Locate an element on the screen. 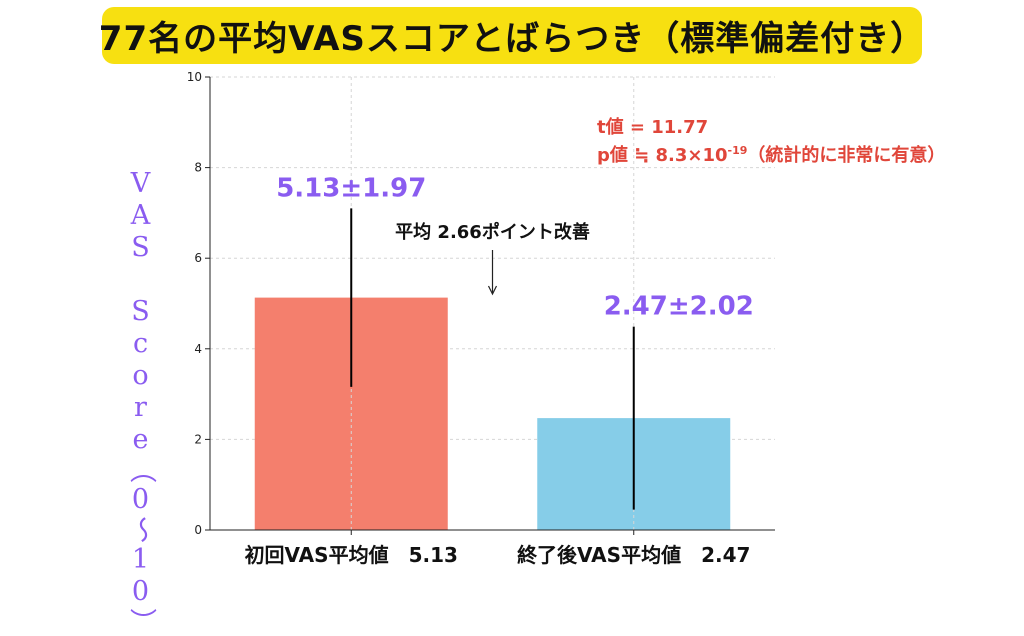 The image size is (1024, 636). p-value-text: p値 ≒ 8.3×10-19（統計的に非常に有意） is located at coordinates (771, 153).